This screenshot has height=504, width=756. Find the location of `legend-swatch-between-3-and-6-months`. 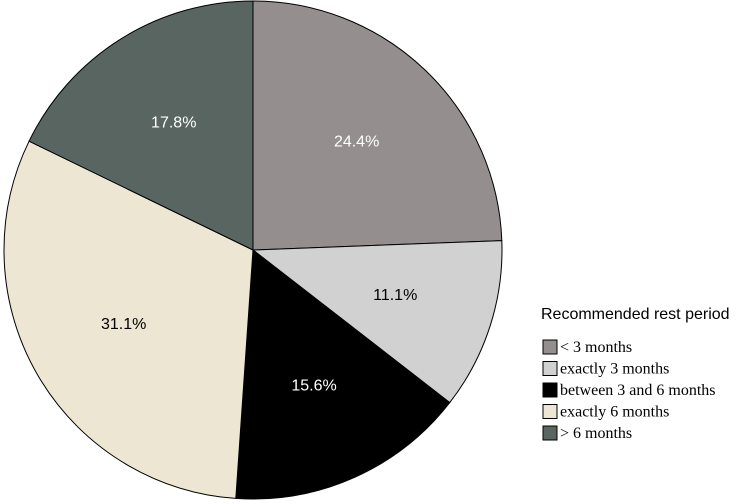

legend-swatch-between-3-and-6-months is located at coordinates (550, 390).